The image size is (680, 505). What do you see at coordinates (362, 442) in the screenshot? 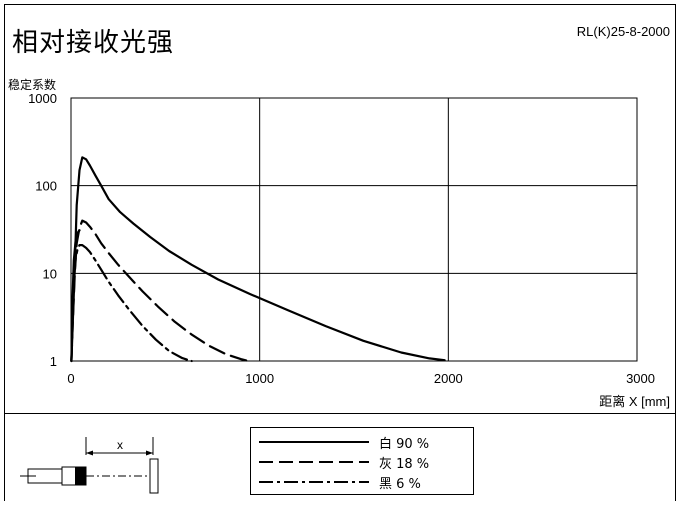
I see `legend-item-white: 白 90 %` at bounding box center [362, 442].